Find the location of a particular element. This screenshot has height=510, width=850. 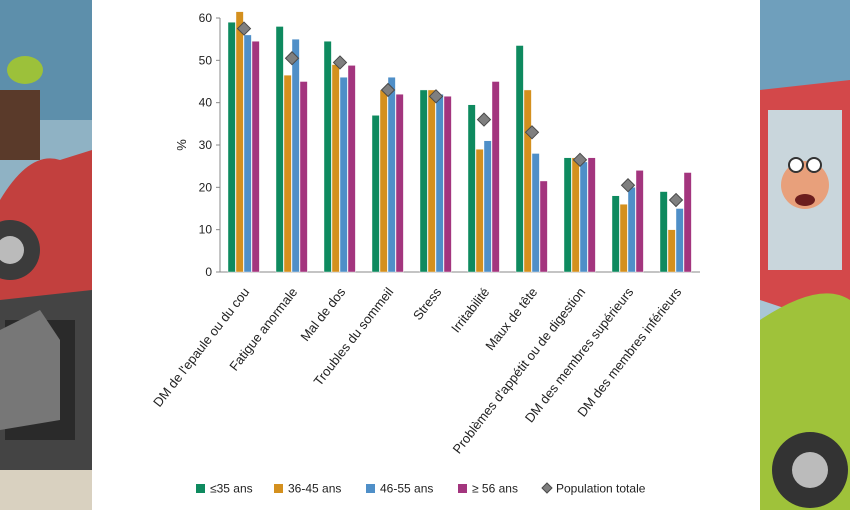

y-tick-label: 20 is located at coordinates (206, 187).